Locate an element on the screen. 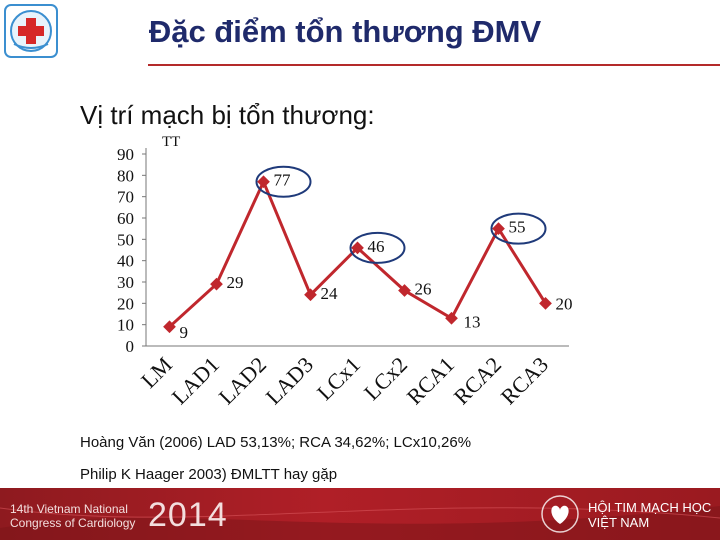 Image resolution: width=720 pixels, height=540 pixels. association-name: HỘI TIM MẠCH HỌC VIỆT NAM is located at coordinates (649, 515).